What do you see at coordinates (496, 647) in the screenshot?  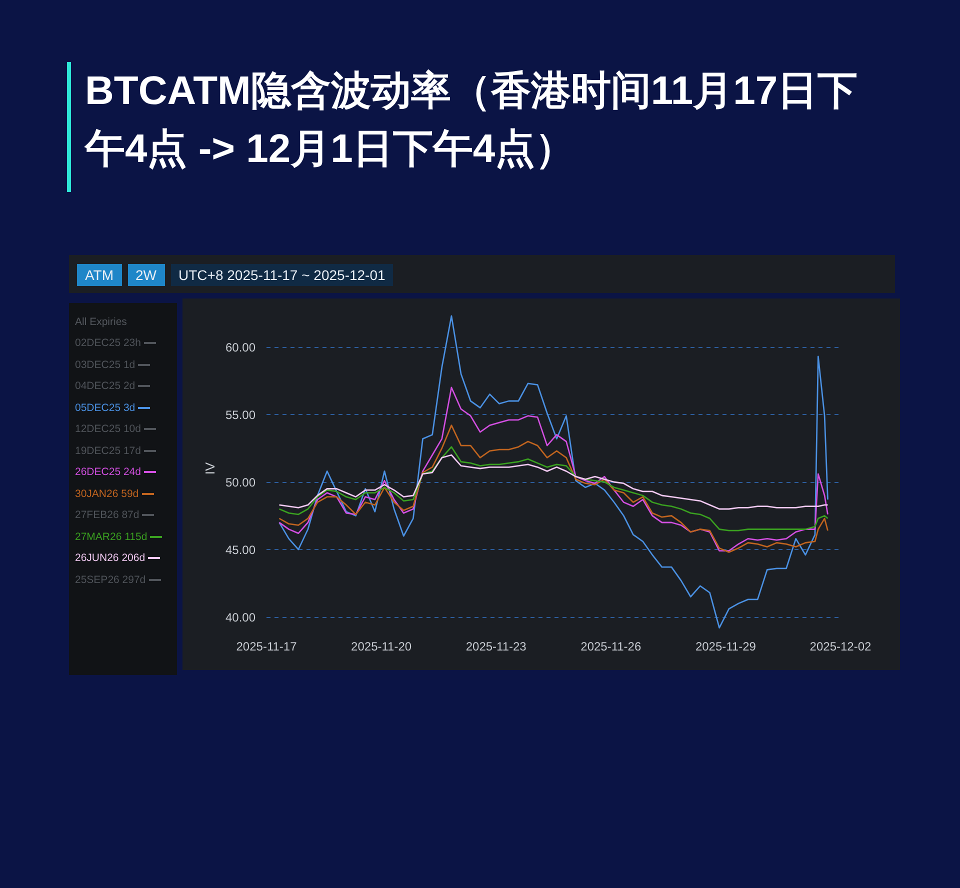 I see `x-tick-label: 2025-11-23` at bounding box center [496, 647].